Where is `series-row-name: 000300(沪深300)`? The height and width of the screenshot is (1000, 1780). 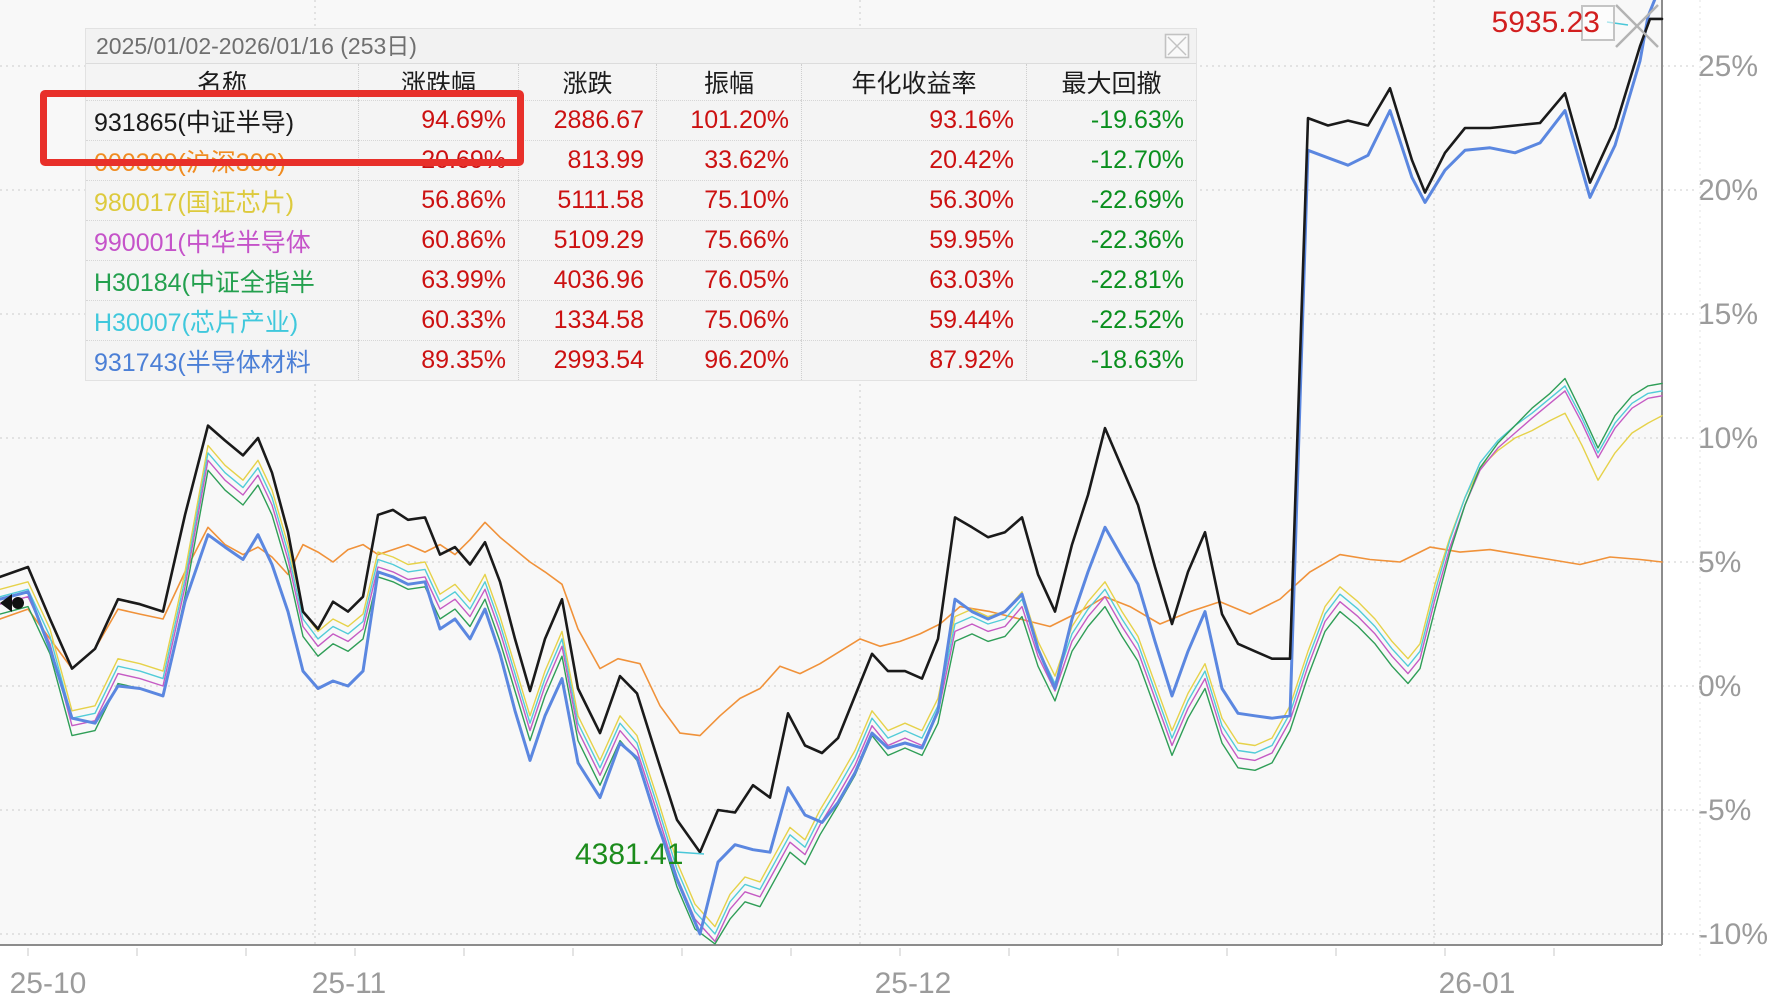 series-row-name: 000300(沪深300) is located at coordinates (222, 160).